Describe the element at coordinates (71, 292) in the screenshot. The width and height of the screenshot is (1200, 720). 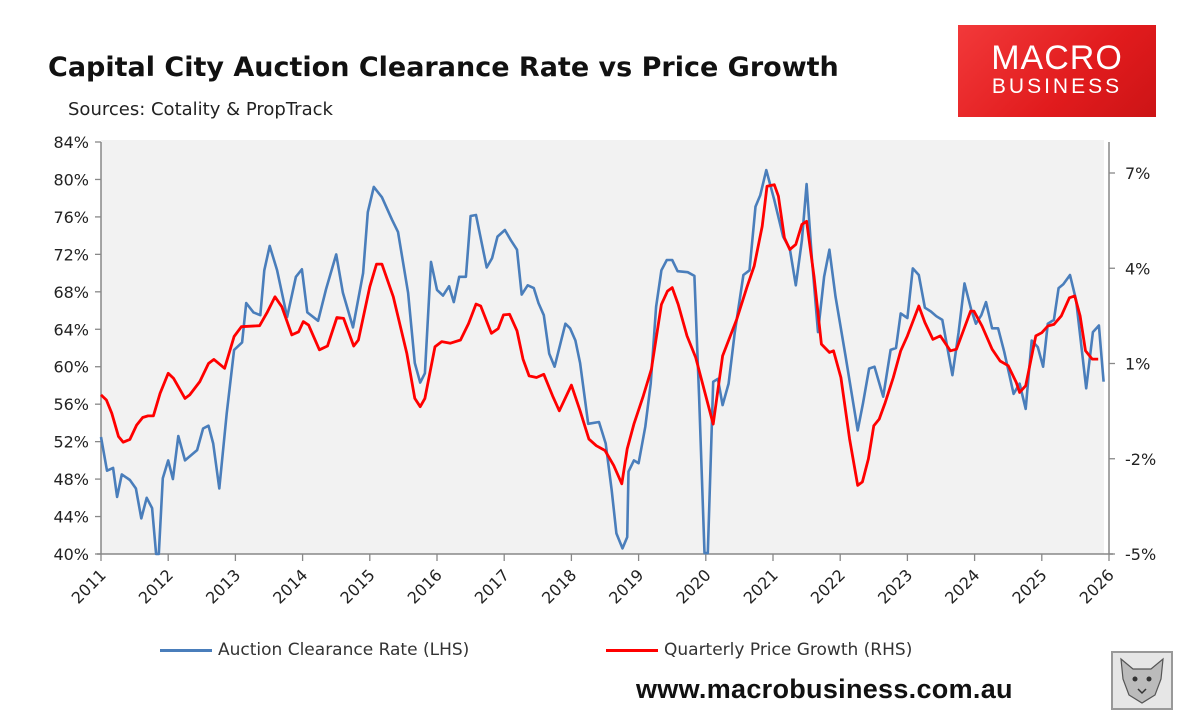
I see `left-tick-label: 68%` at that location.